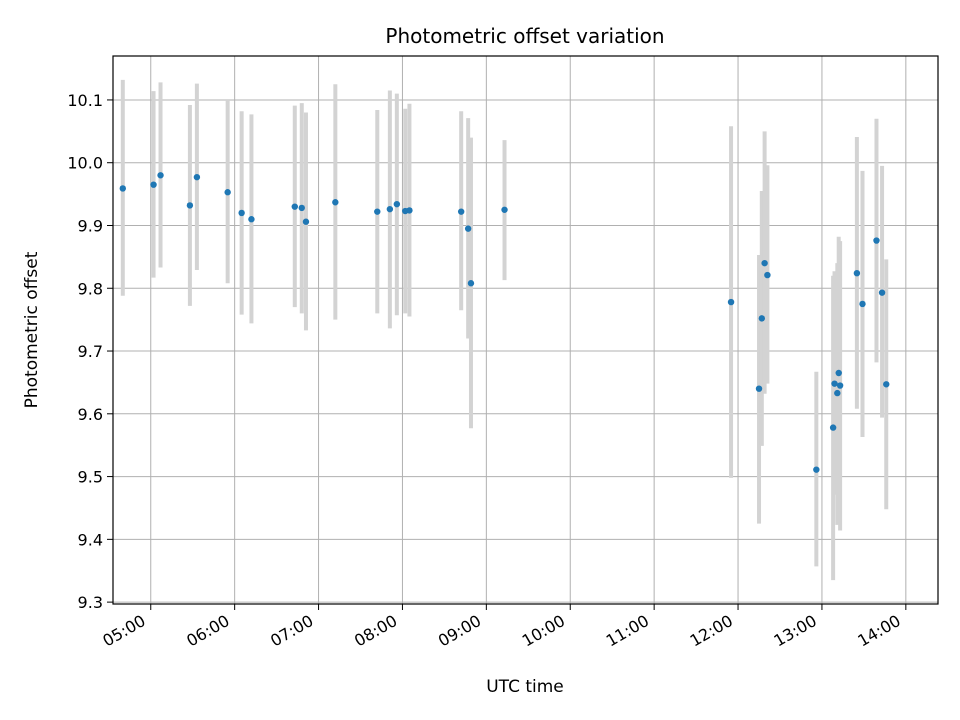  I want to click on y-tick-label: 9.7, so click(90, 351).